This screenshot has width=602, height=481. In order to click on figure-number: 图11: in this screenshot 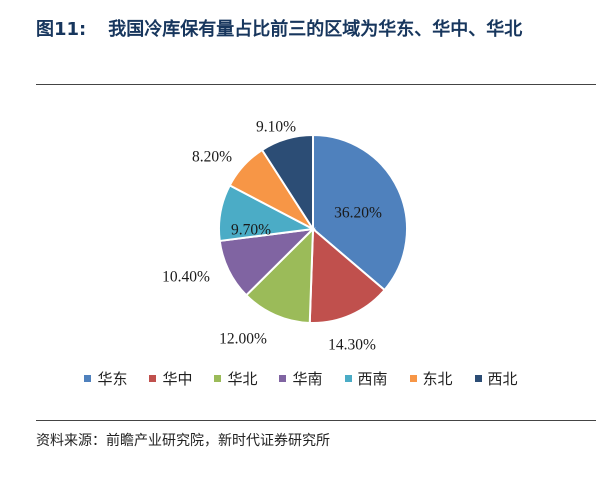, I will do `click(61, 29)`.